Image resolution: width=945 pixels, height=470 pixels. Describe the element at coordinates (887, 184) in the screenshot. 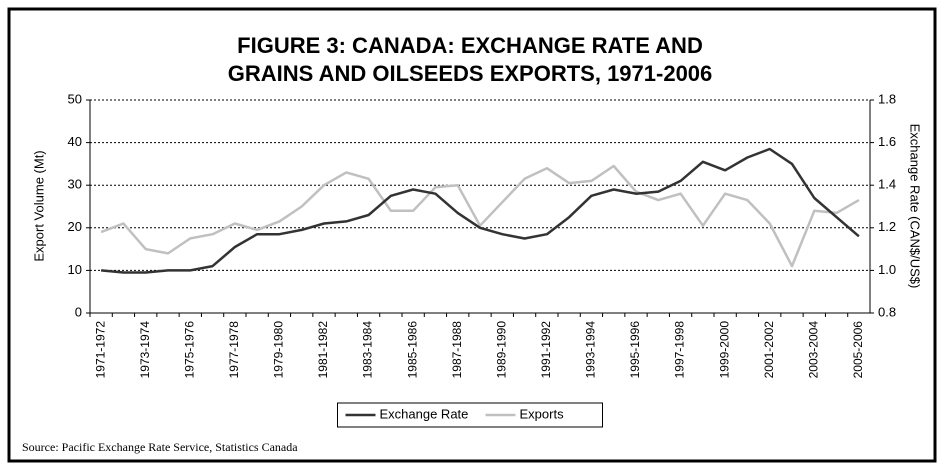

I see `y2-tick-label: 1.4` at that location.